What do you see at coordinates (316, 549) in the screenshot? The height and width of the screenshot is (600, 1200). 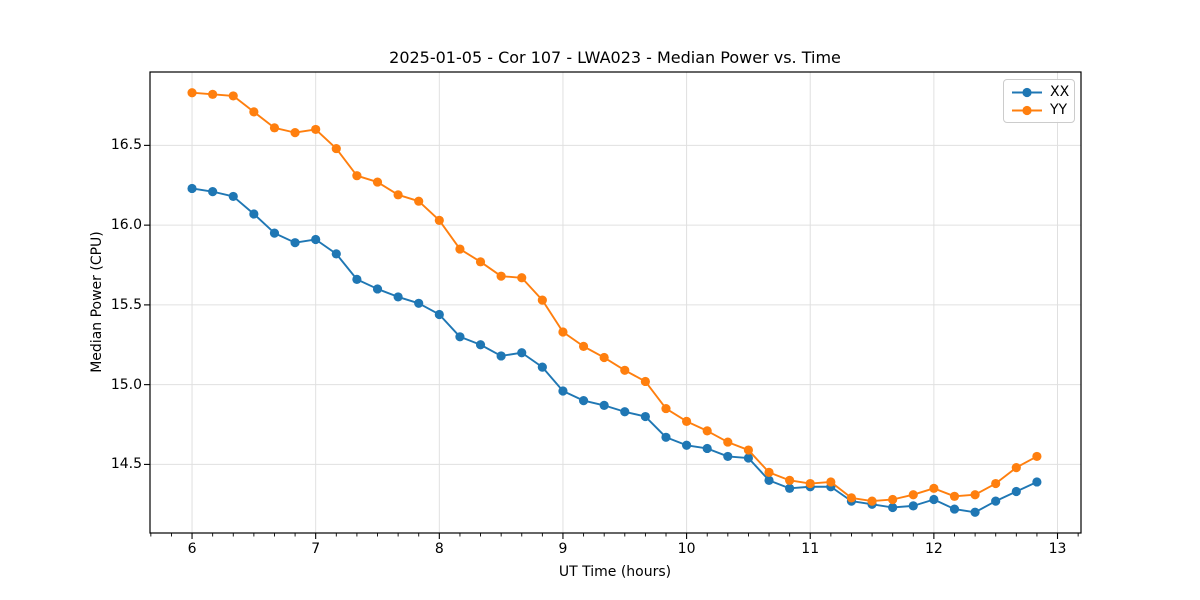 I see `x-tick-label: 7` at bounding box center [316, 549].